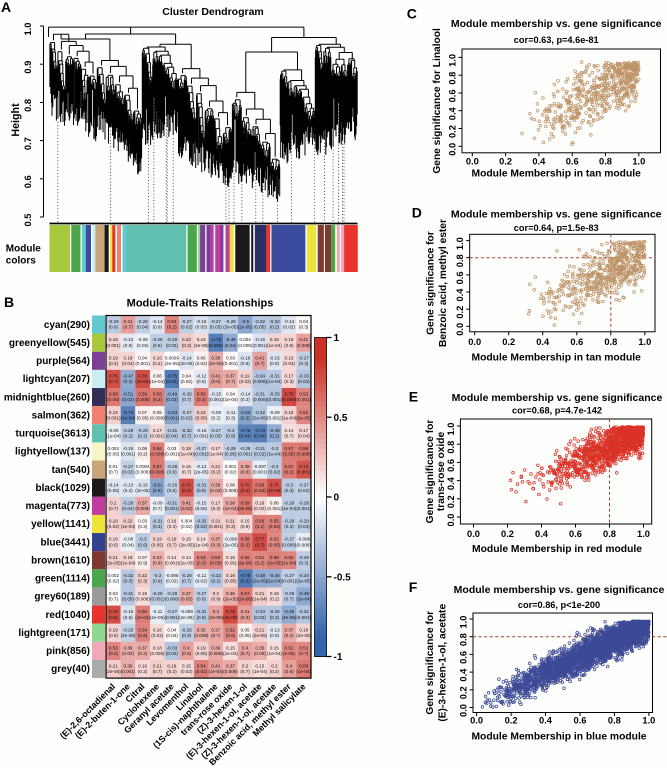 This screenshot has height=772, width=667. I want to click on svg-text: (0.04), so click(172, 635).